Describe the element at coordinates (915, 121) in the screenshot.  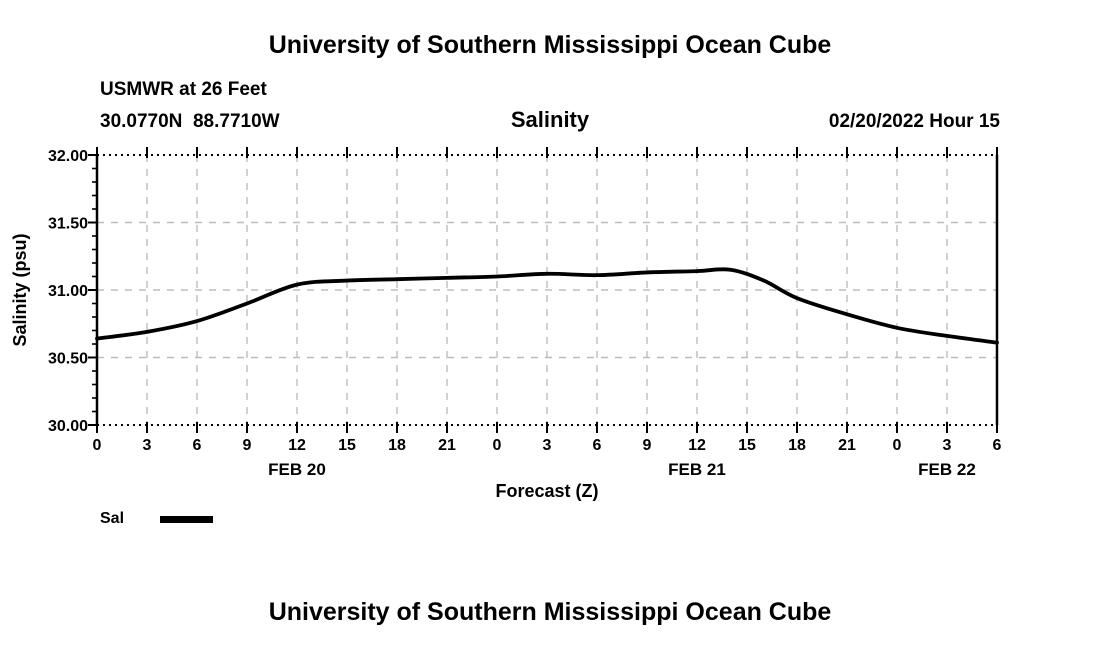
I see `datetime-label: 02/20/2022 Hour 15` at that location.